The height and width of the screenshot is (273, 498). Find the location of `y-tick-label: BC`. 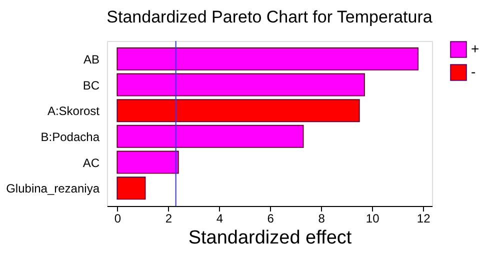

y-tick-label: BC is located at coordinates (91, 85).